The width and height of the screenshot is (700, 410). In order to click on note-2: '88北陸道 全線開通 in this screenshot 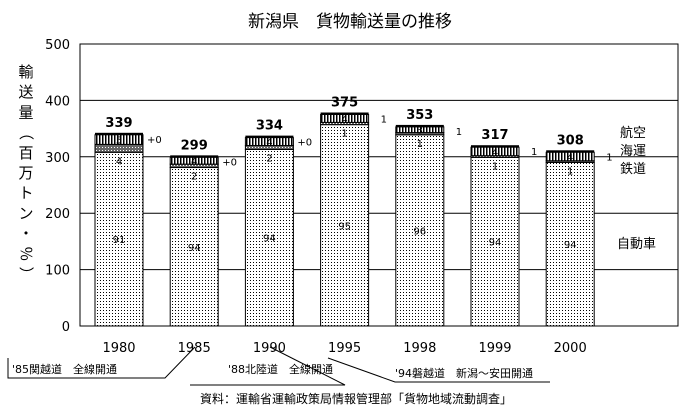, I will do `click(280, 369)`.